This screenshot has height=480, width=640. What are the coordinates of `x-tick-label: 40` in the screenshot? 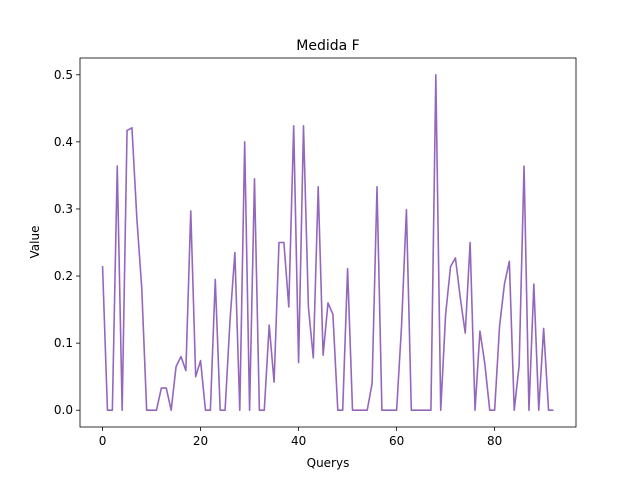 It's located at (298, 441).